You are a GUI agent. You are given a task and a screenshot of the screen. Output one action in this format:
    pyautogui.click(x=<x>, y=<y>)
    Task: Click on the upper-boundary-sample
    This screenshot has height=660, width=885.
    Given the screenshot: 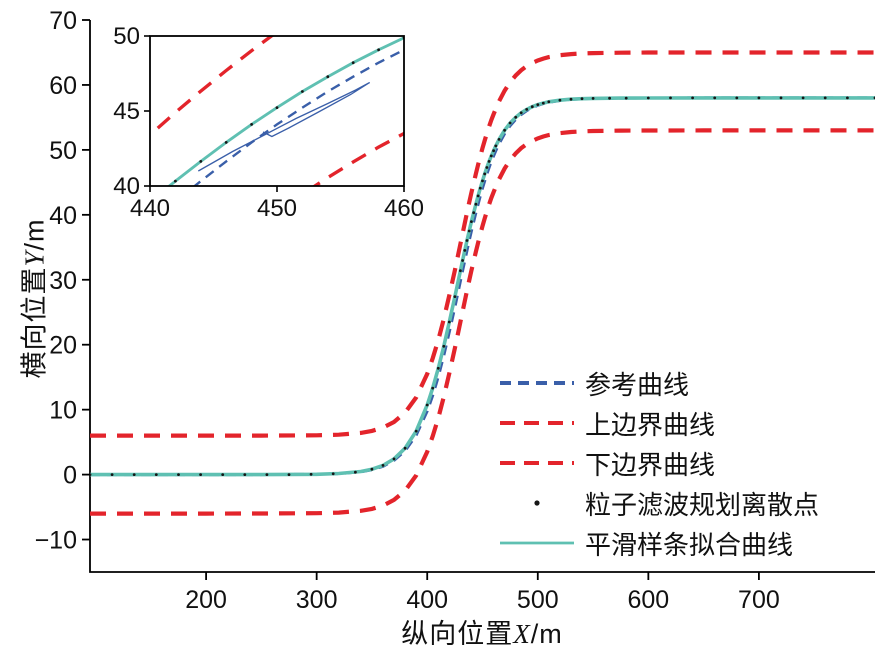 What is the action you would take?
    pyautogui.click(x=537, y=423)
    